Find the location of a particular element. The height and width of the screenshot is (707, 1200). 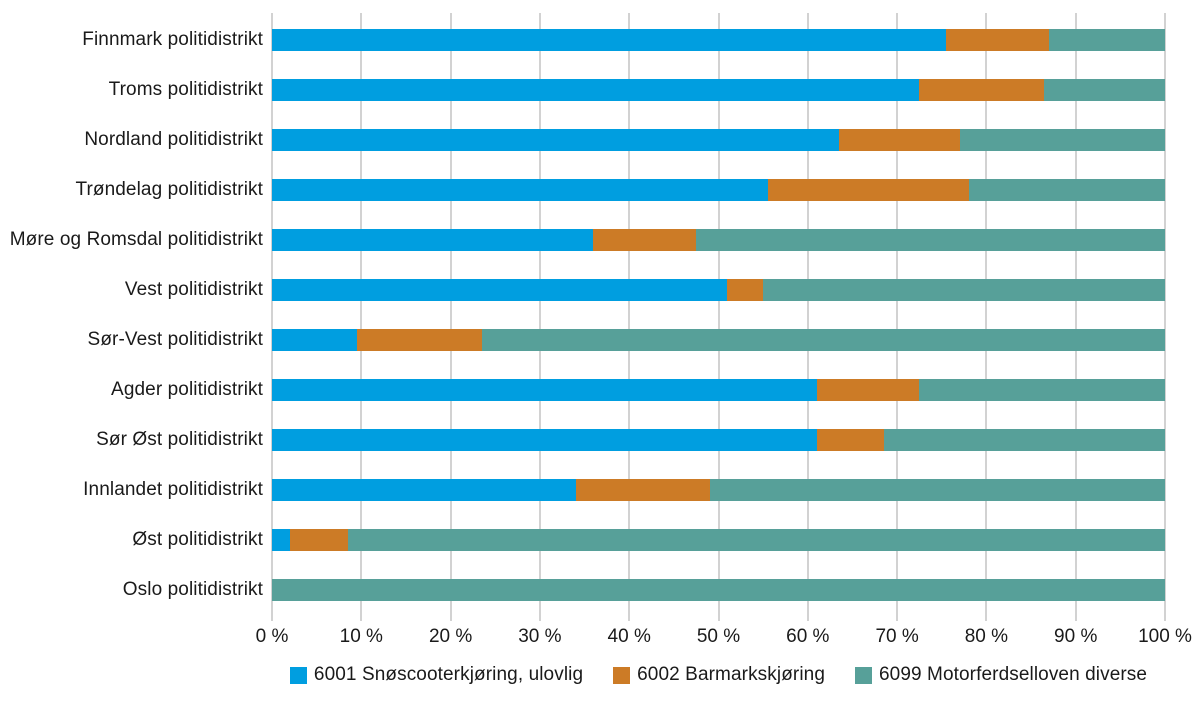

x-tick-label: 20 % is located at coordinates (450, 636).